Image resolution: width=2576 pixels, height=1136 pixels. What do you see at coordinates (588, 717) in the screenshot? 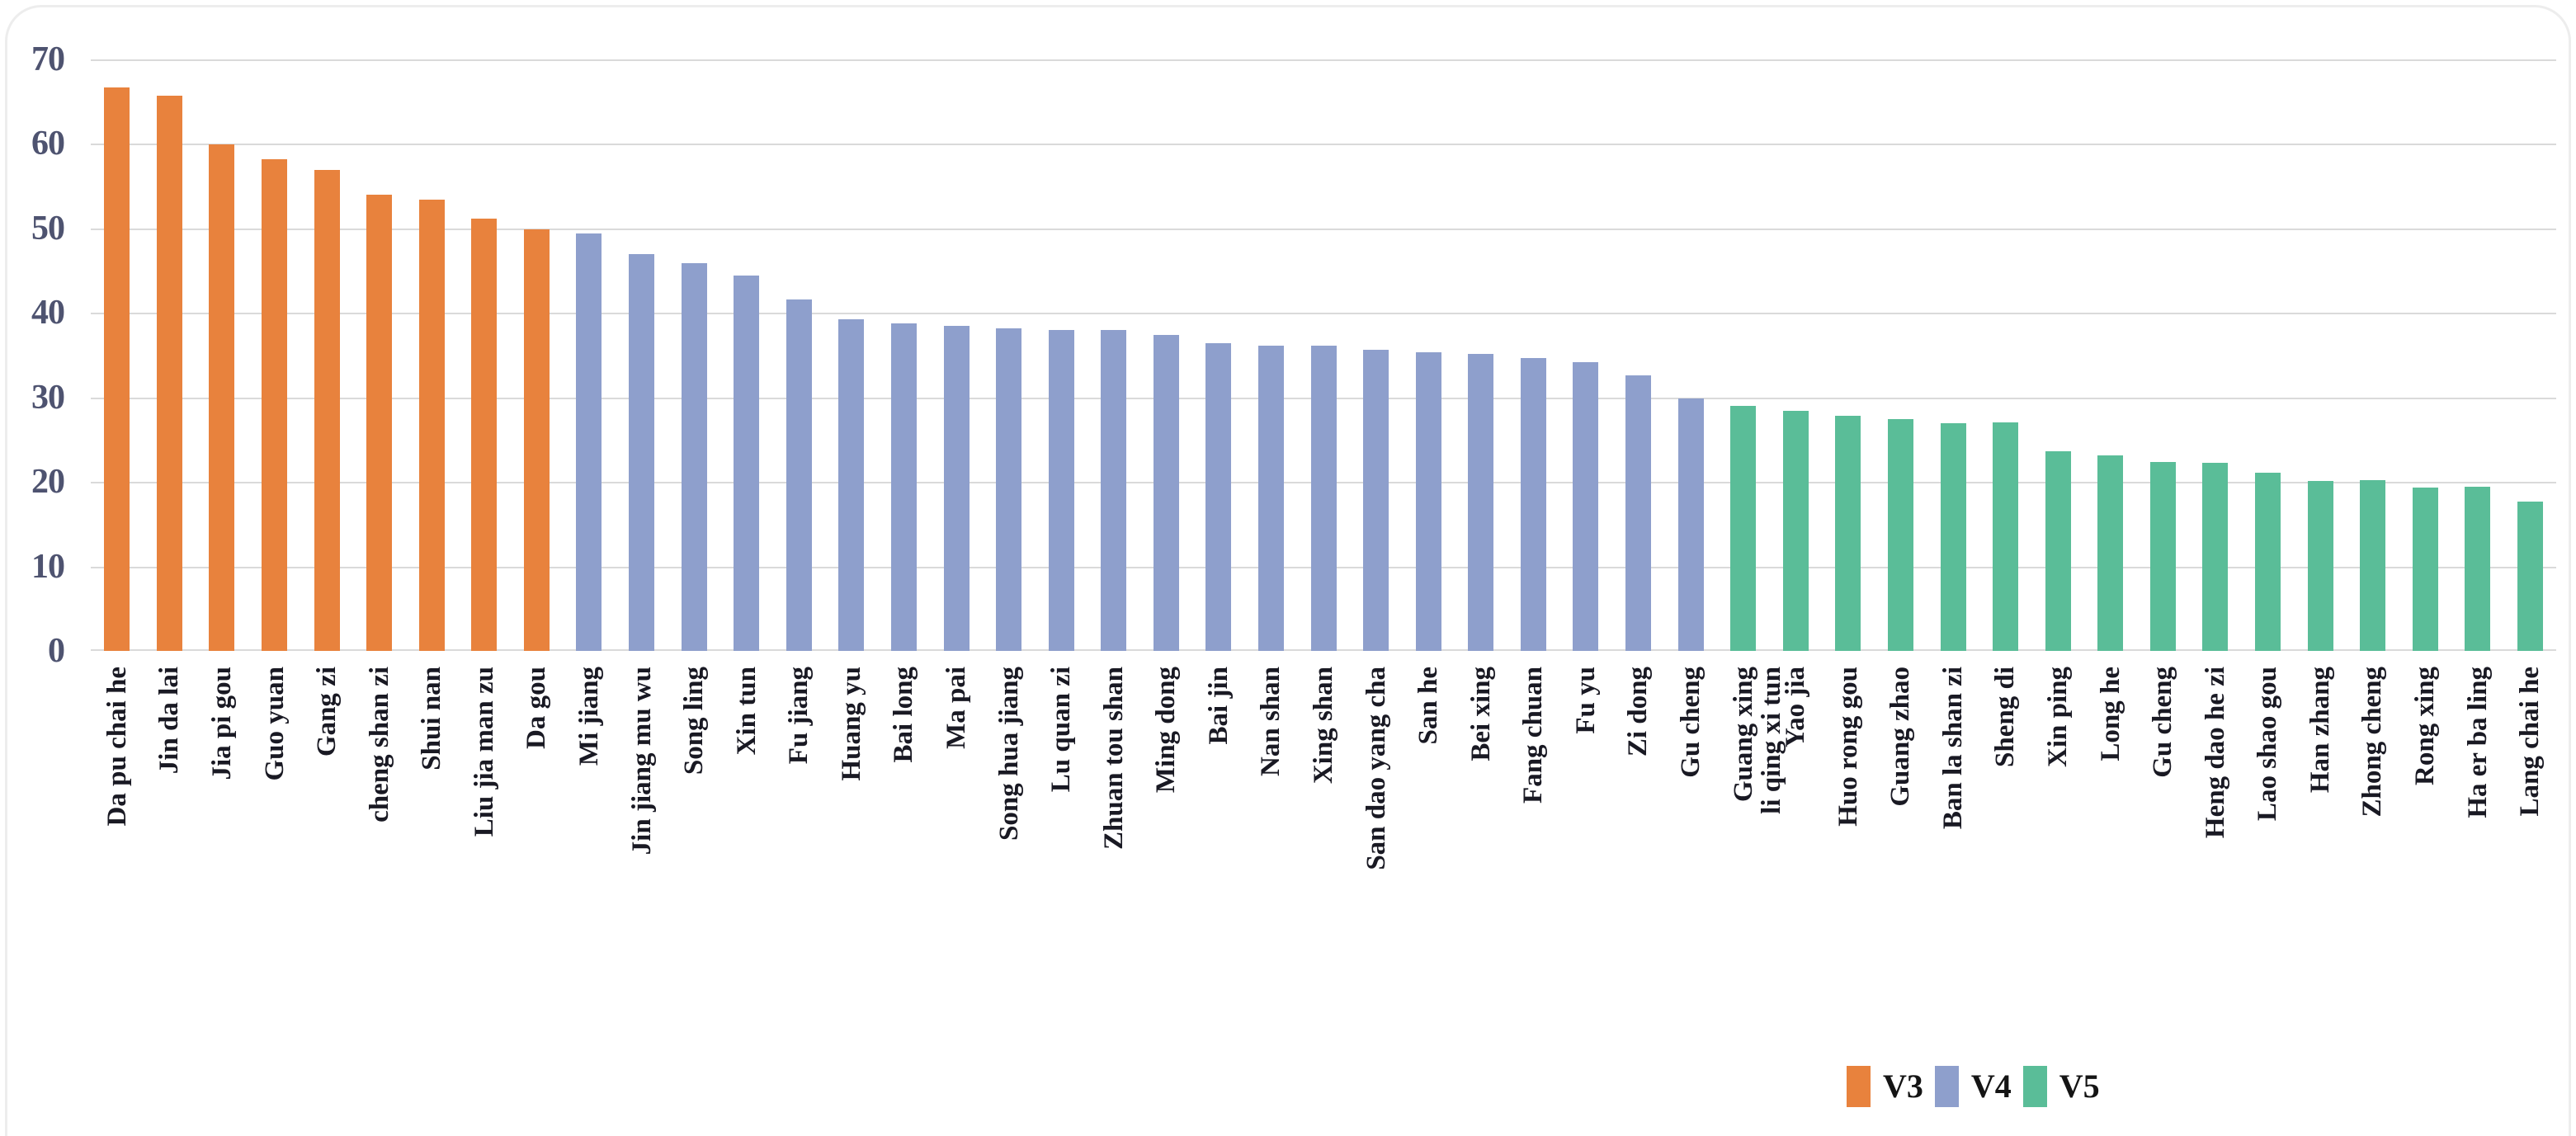
I see `x-axis-label: Mi jiang` at bounding box center [588, 717].